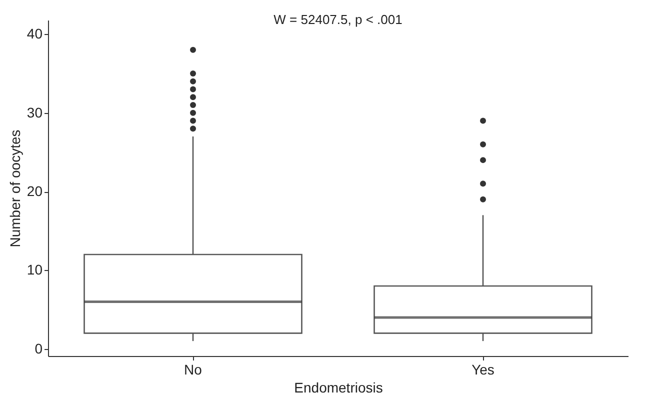  Describe the element at coordinates (338, 19) in the screenshot. I see `annotation: W = 52407.5, p < .001` at that location.